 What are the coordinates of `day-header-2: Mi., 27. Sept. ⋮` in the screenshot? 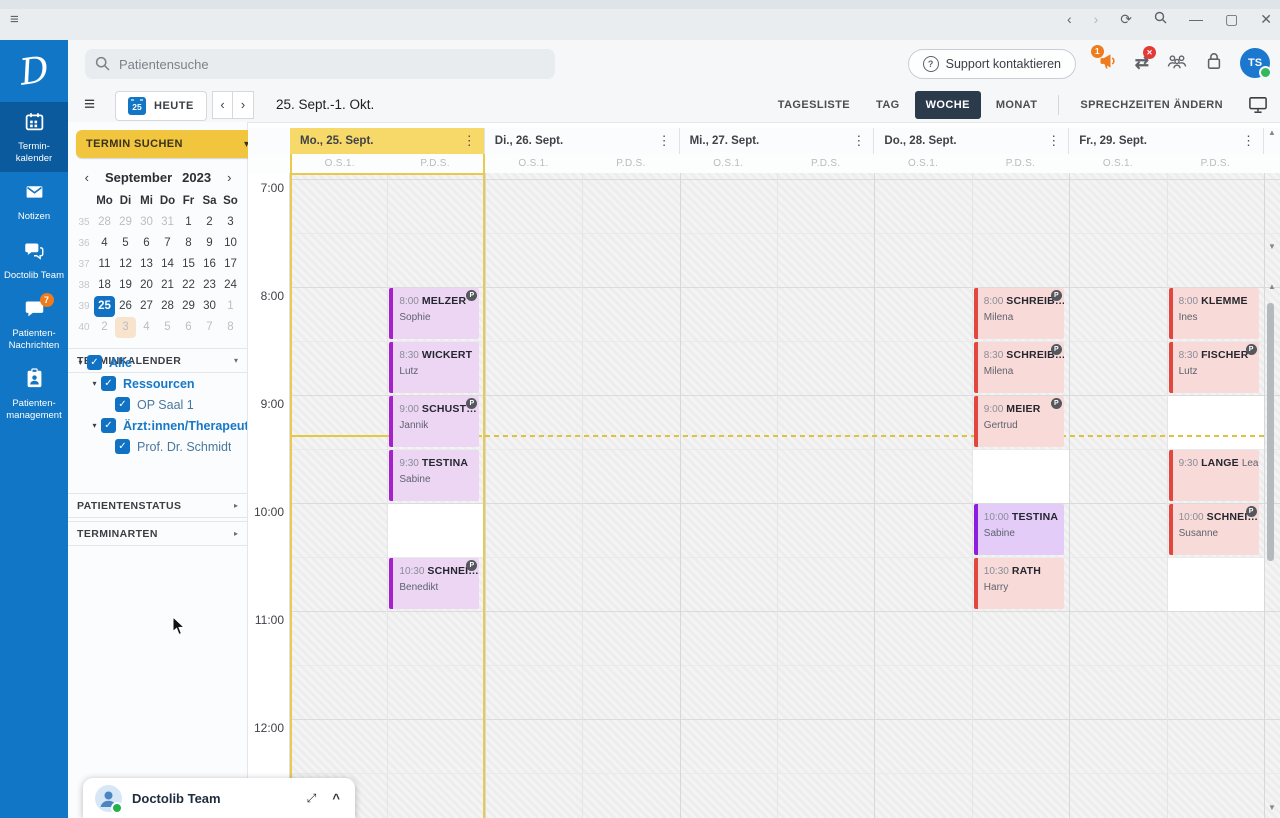 It's located at (777, 141).